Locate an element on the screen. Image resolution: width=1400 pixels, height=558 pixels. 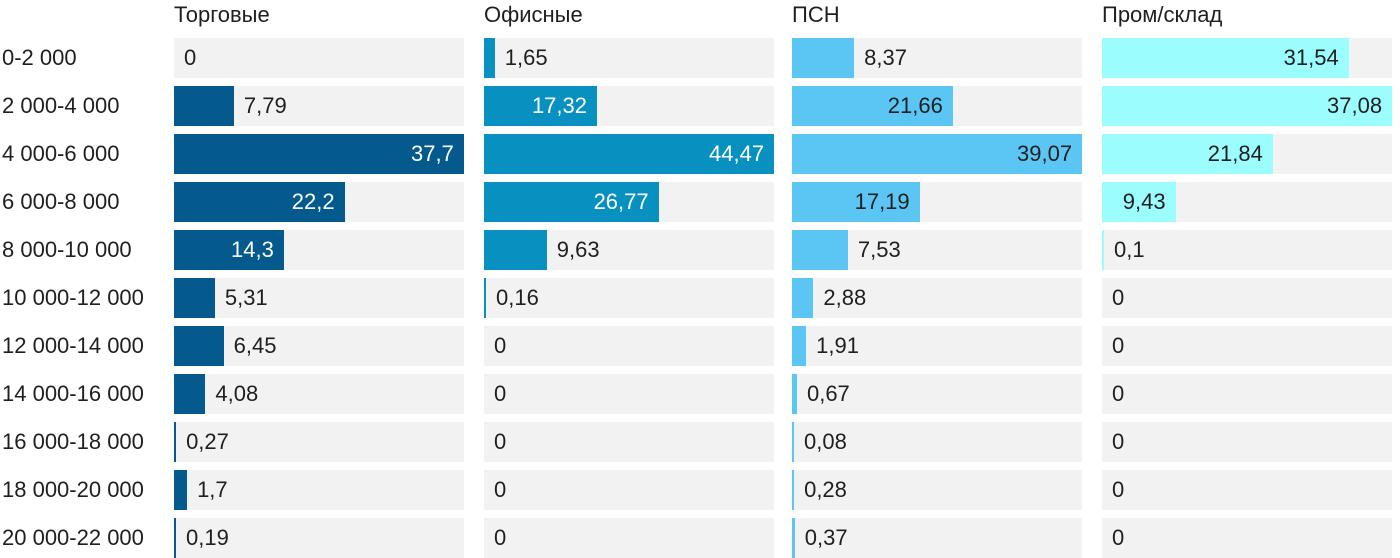
value-label: 0,28 is located at coordinates (825, 489).